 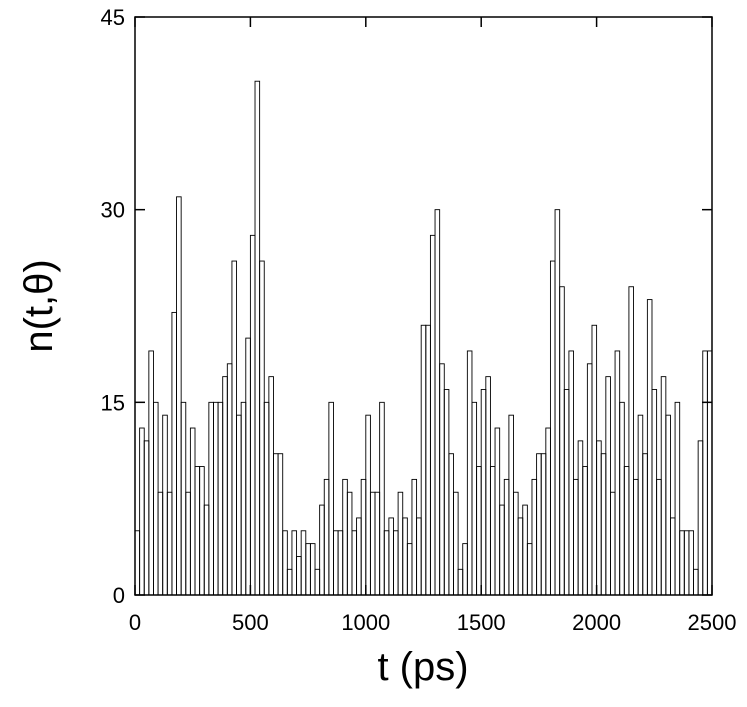 I want to click on x-tick-label: 0, so click(x=135, y=622).